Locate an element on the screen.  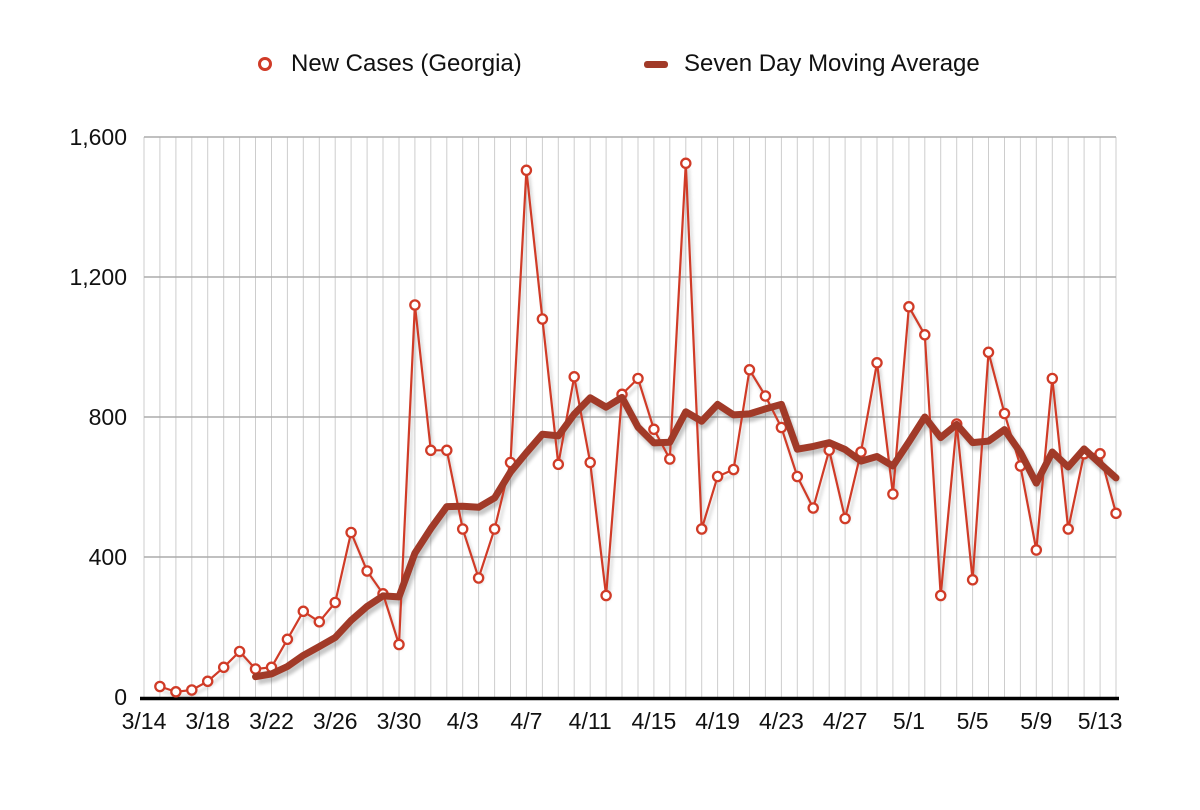
x-tick-label: 4/15 is located at coordinates (654, 721).